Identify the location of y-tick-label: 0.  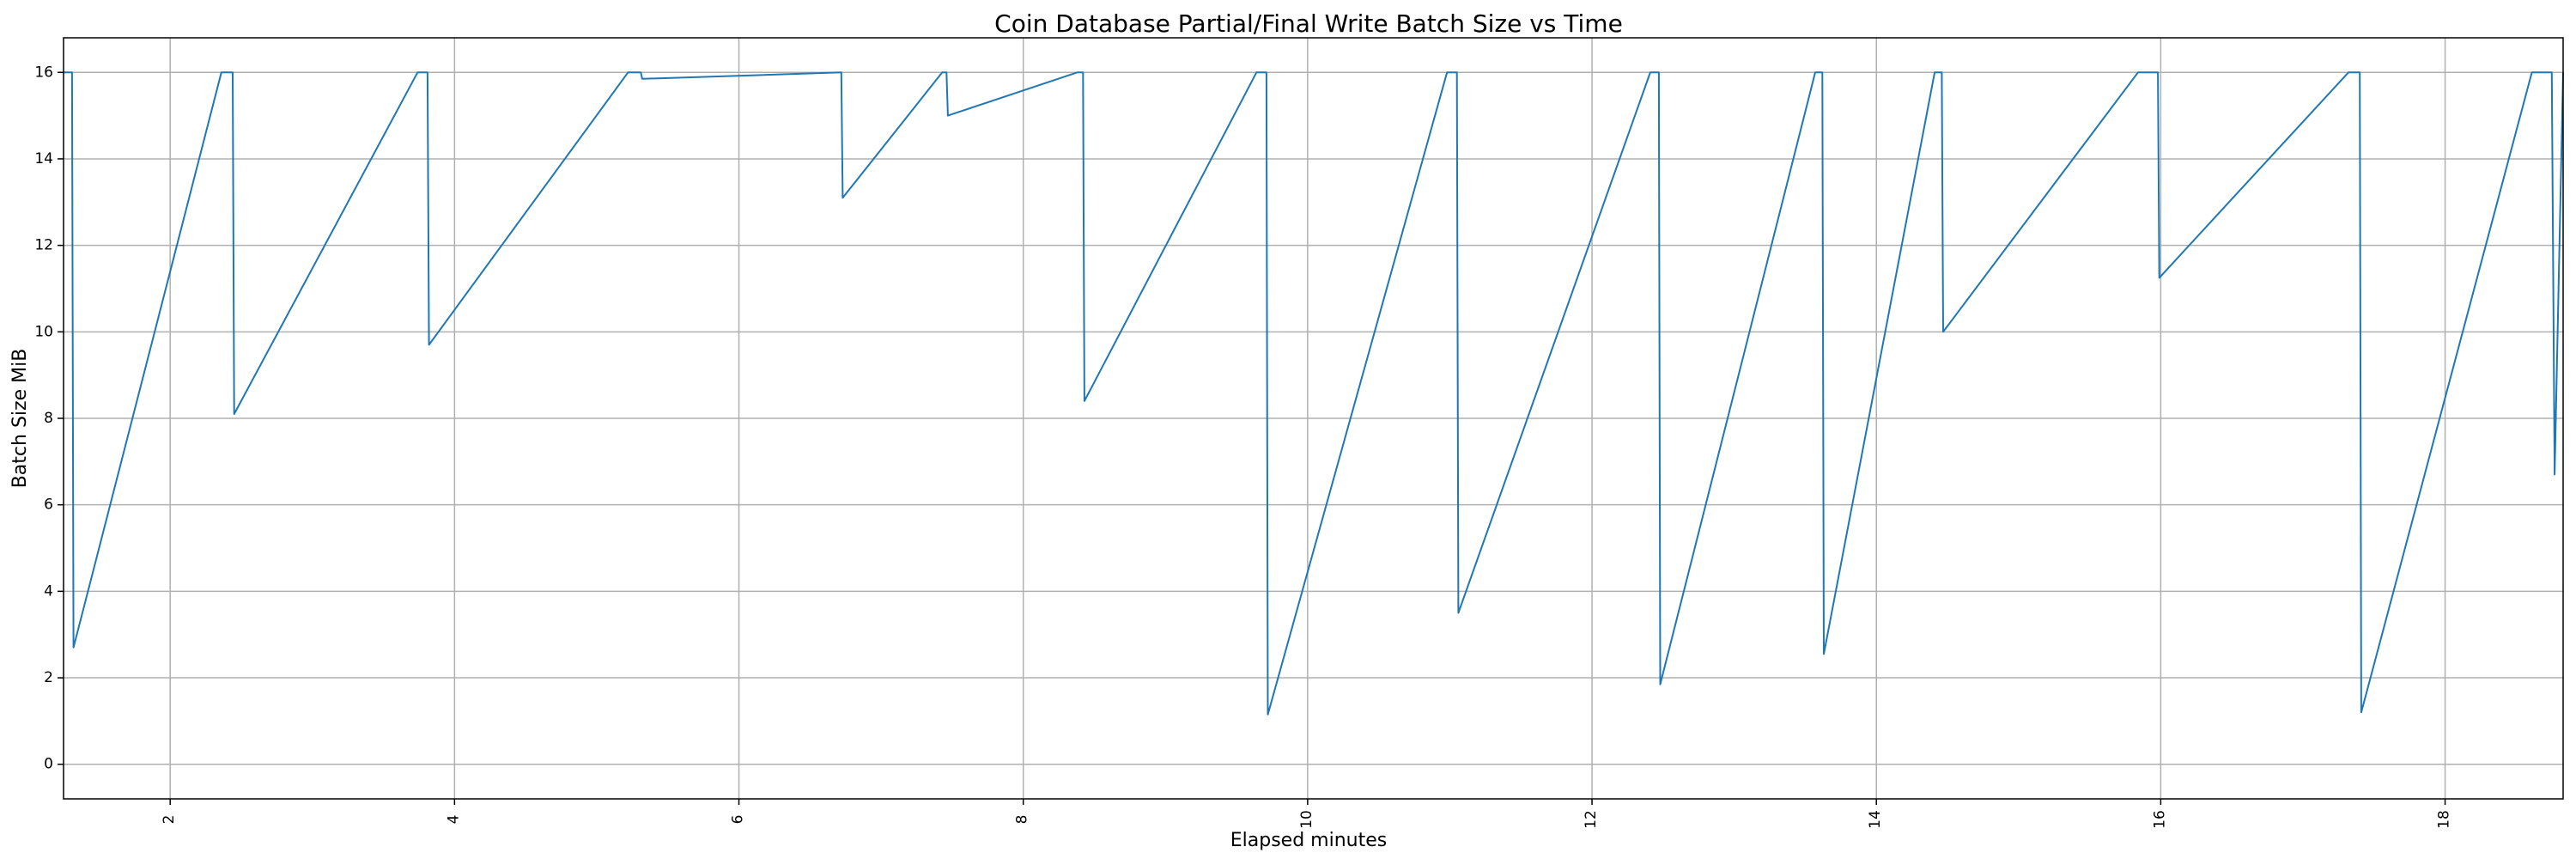
(48, 765).